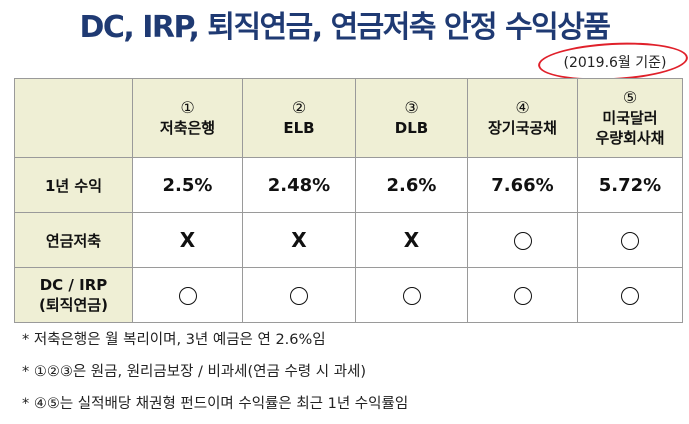  I want to click on page-title: DC, IRP, 퇴직연금, 연금저축 안정 수익상품, so click(345, 27).